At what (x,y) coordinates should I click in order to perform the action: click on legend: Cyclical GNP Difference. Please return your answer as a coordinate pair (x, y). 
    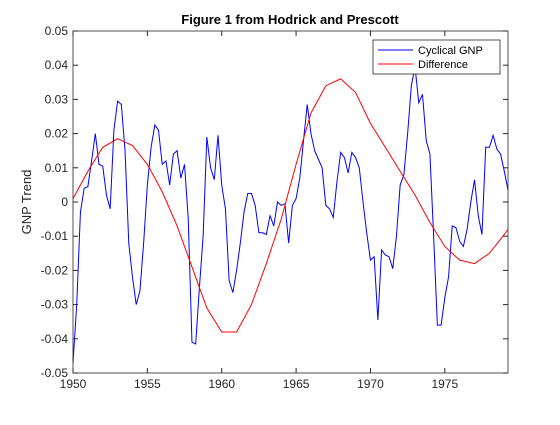
    Looking at the image, I should click on (436, 57).